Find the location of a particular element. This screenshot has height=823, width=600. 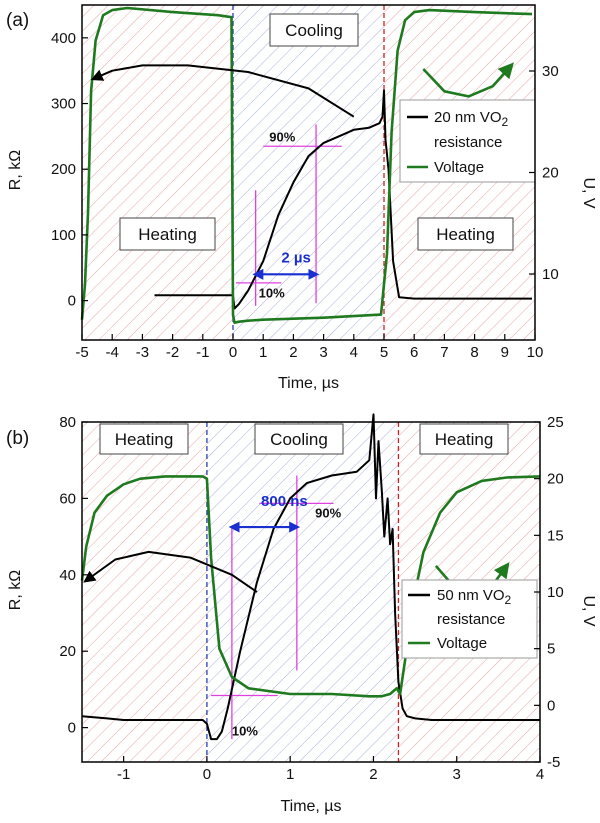

x-tick-label: -2 is located at coordinates (172, 352).